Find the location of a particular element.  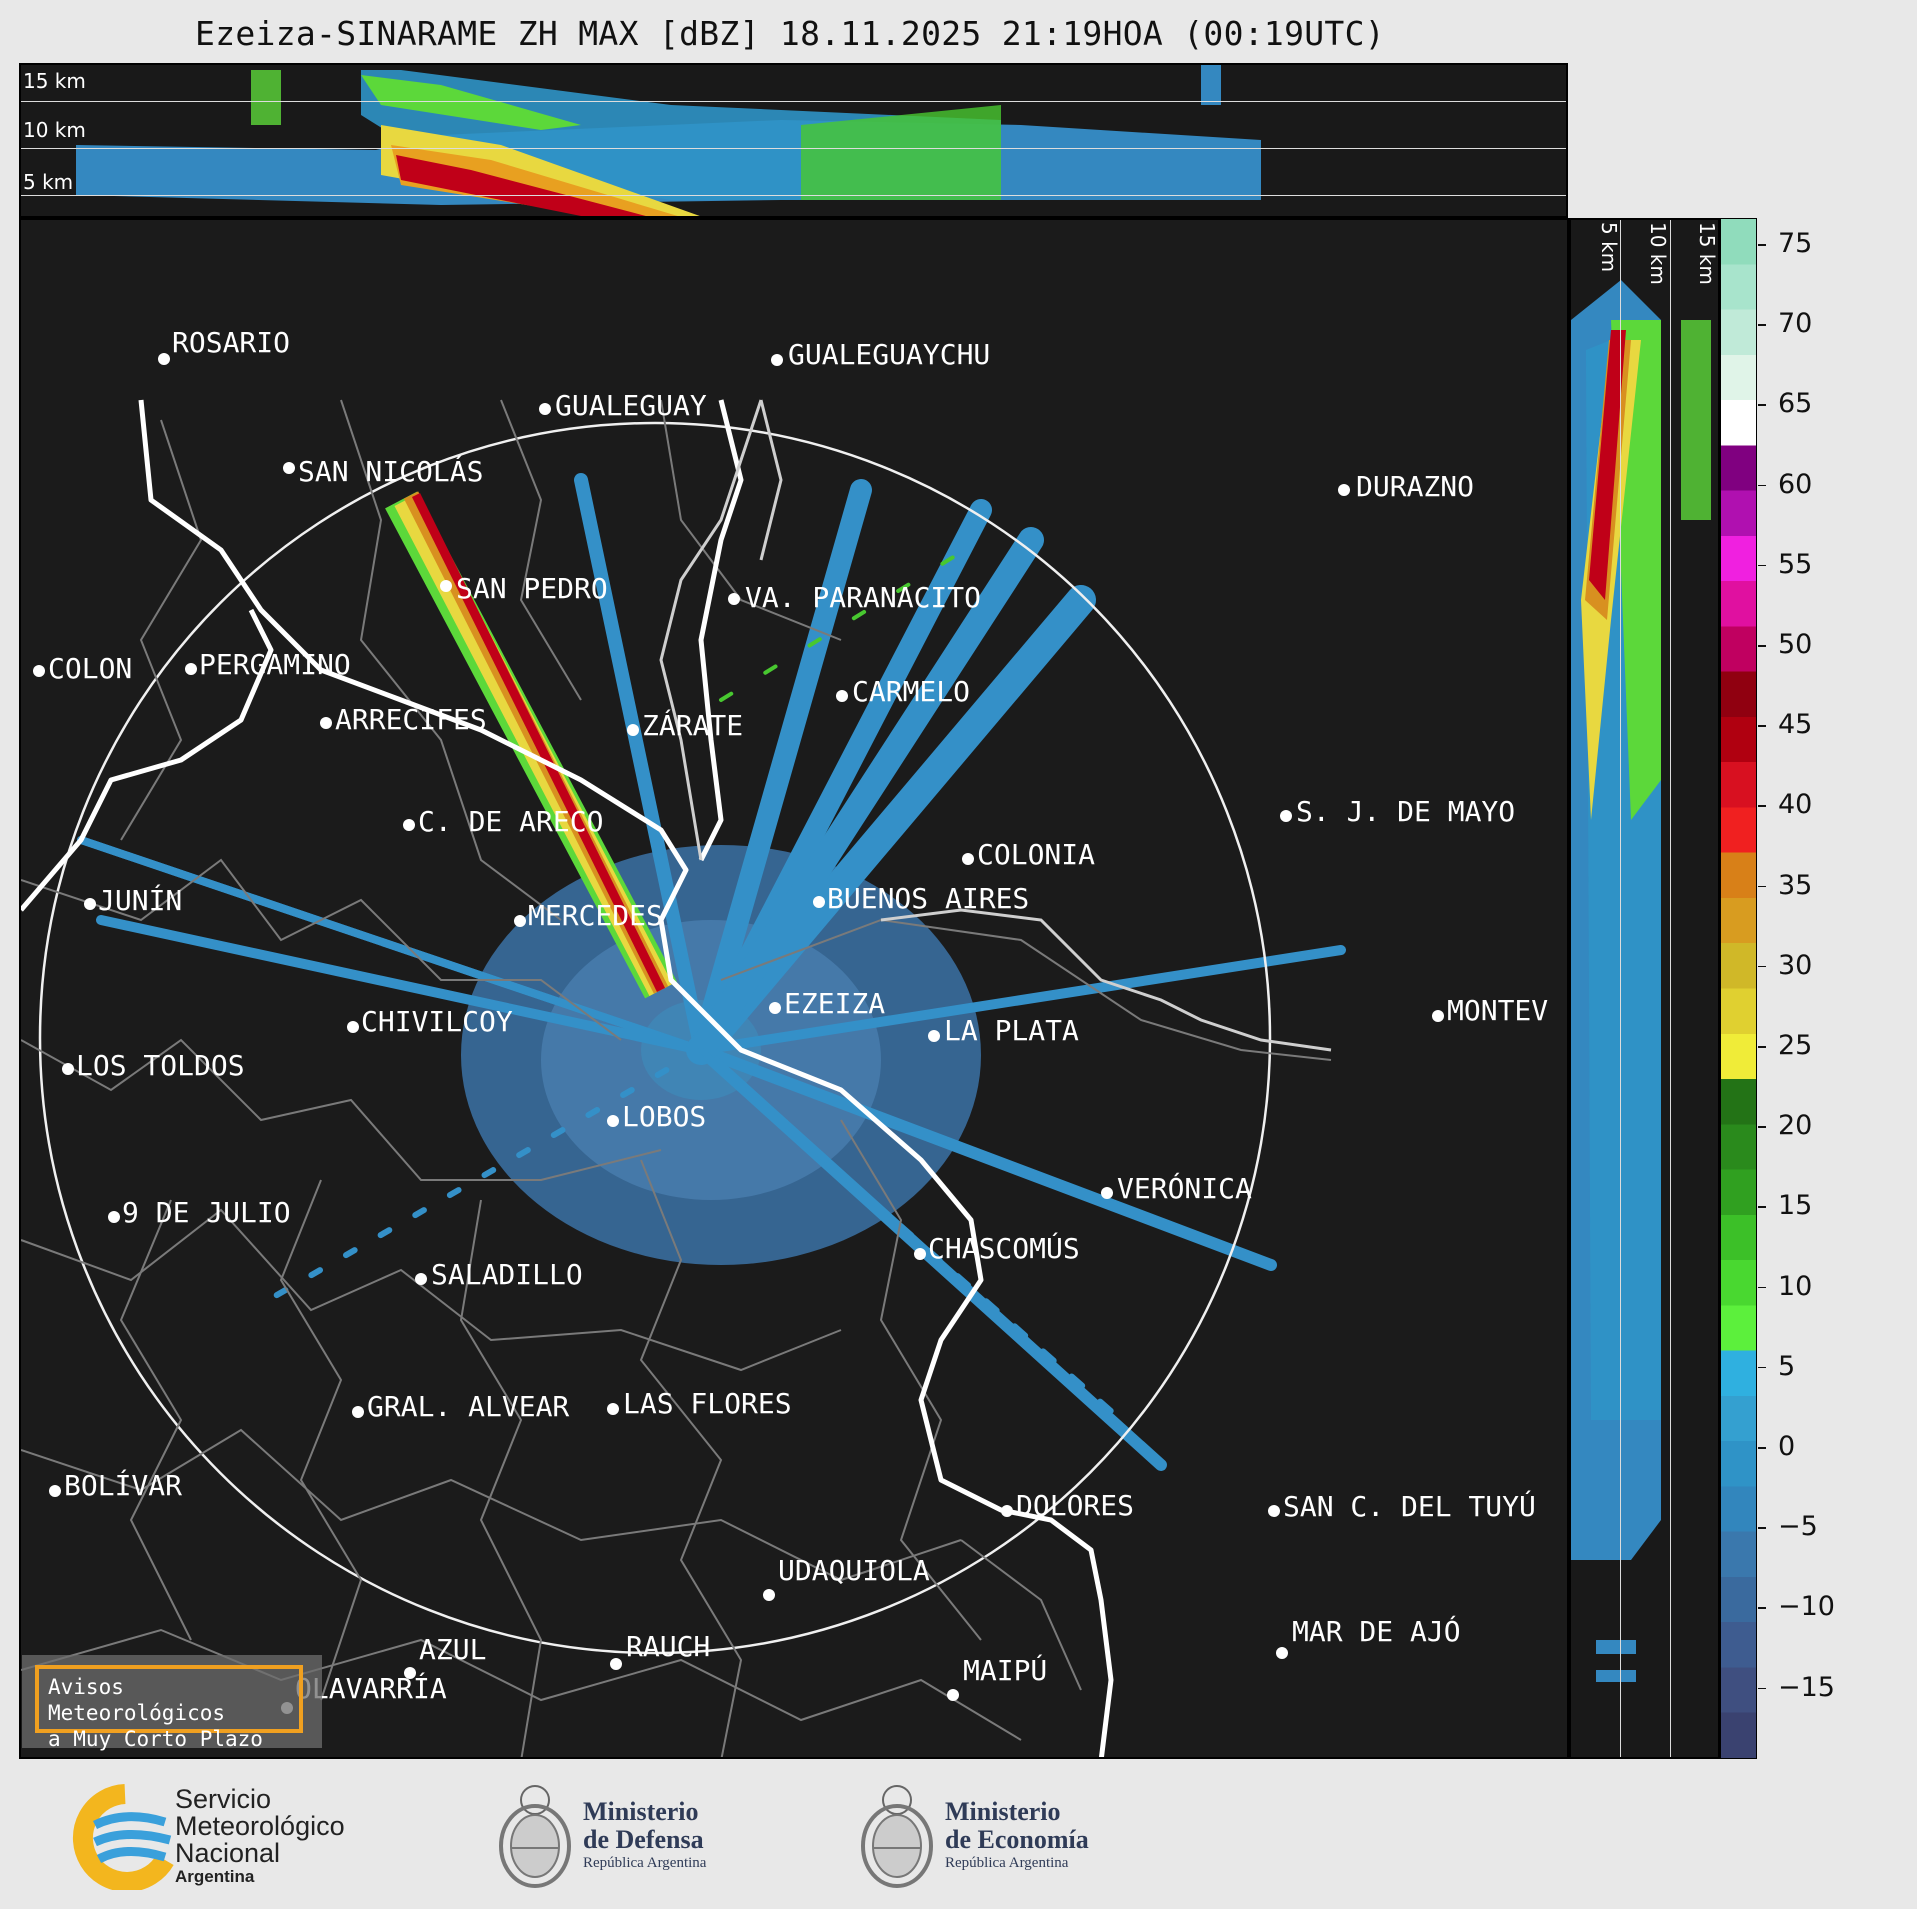

defensa-logo-line-1: Ministerio is located at coordinates (641, 1811).